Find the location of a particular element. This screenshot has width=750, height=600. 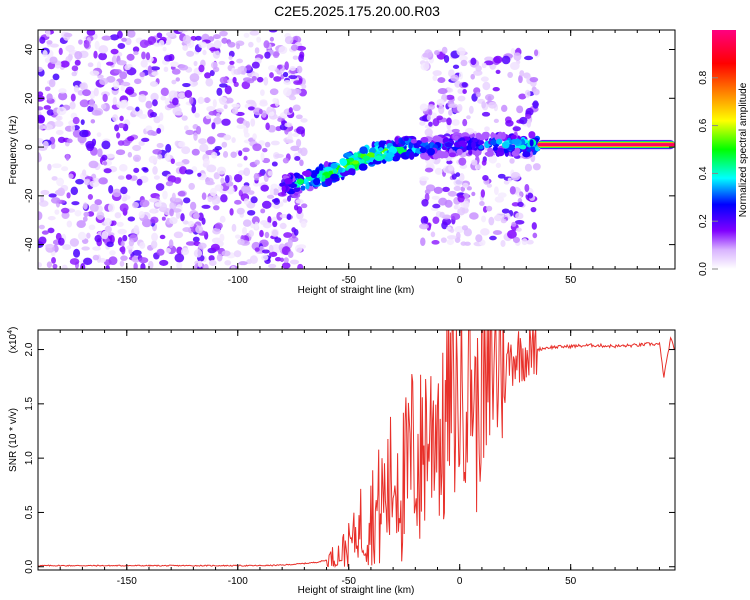

x-tick-label: -50 is located at coordinates (349, 581).